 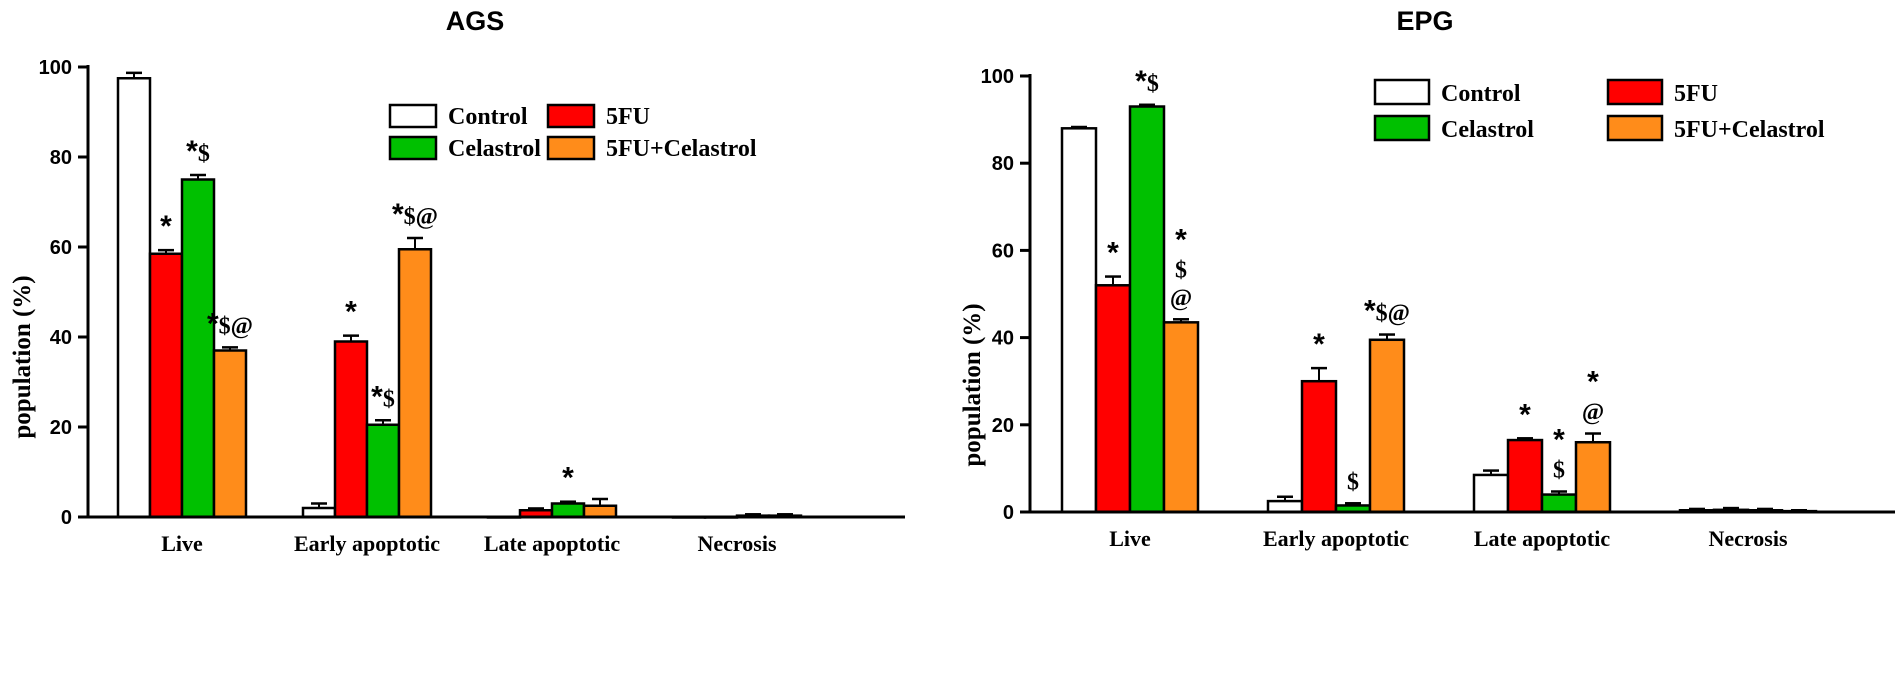 What do you see at coordinates (1003, 164) in the screenshot?
I see `y-tick-label: 80` at bounding box center [1003, 164].